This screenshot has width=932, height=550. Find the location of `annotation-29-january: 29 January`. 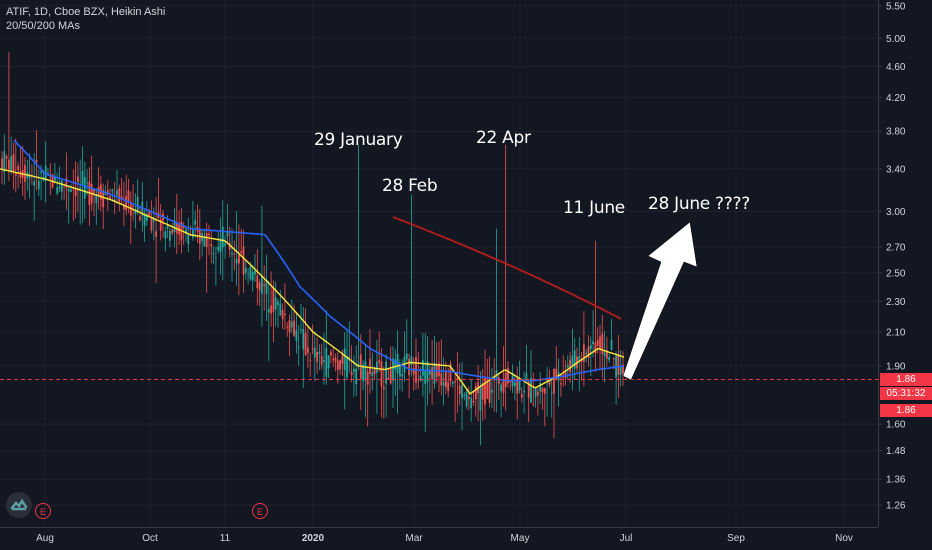

annotation-29-january: 29 January is located at coordinates (358, 140).